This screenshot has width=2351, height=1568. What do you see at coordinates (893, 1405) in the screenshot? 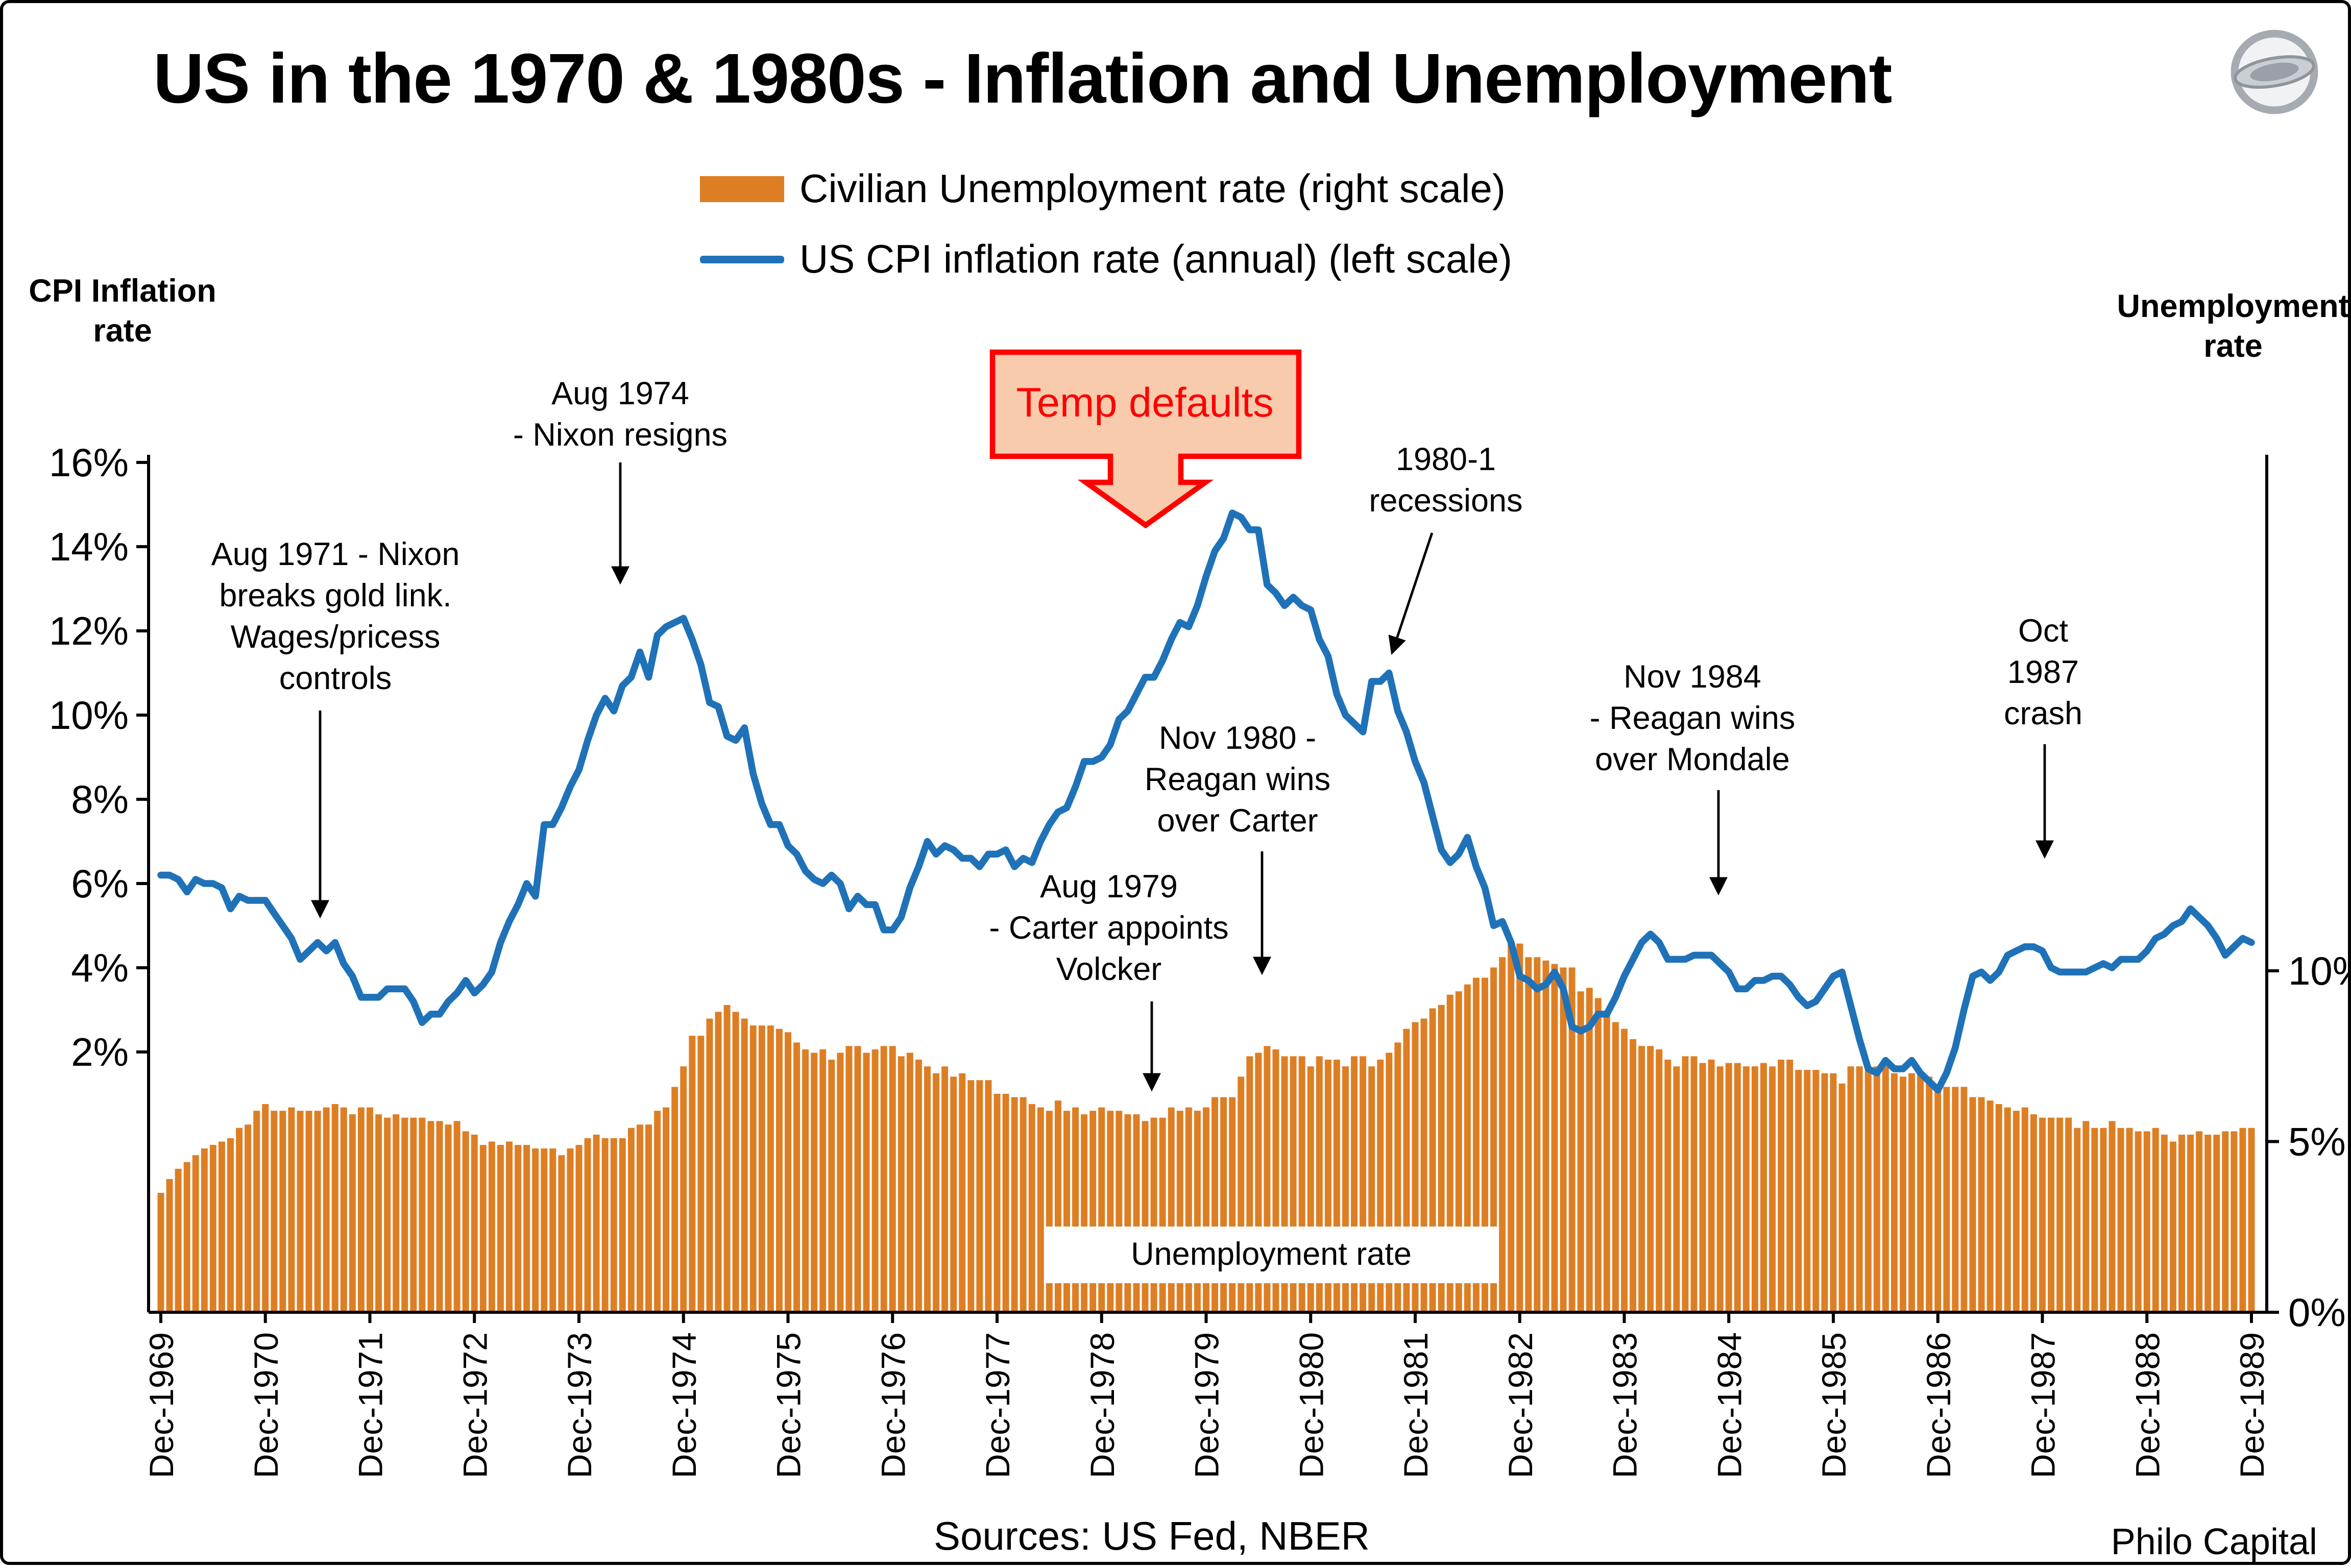
I see `svg-text: Dec-1976` at bounding box center [893, 1405].